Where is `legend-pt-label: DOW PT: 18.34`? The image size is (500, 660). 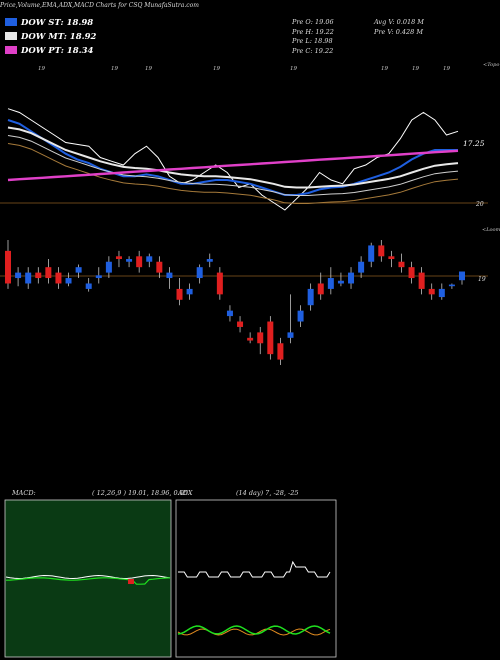 legend-pt-label: DOW PT: 18.34 is located at coordinates (57, 51).